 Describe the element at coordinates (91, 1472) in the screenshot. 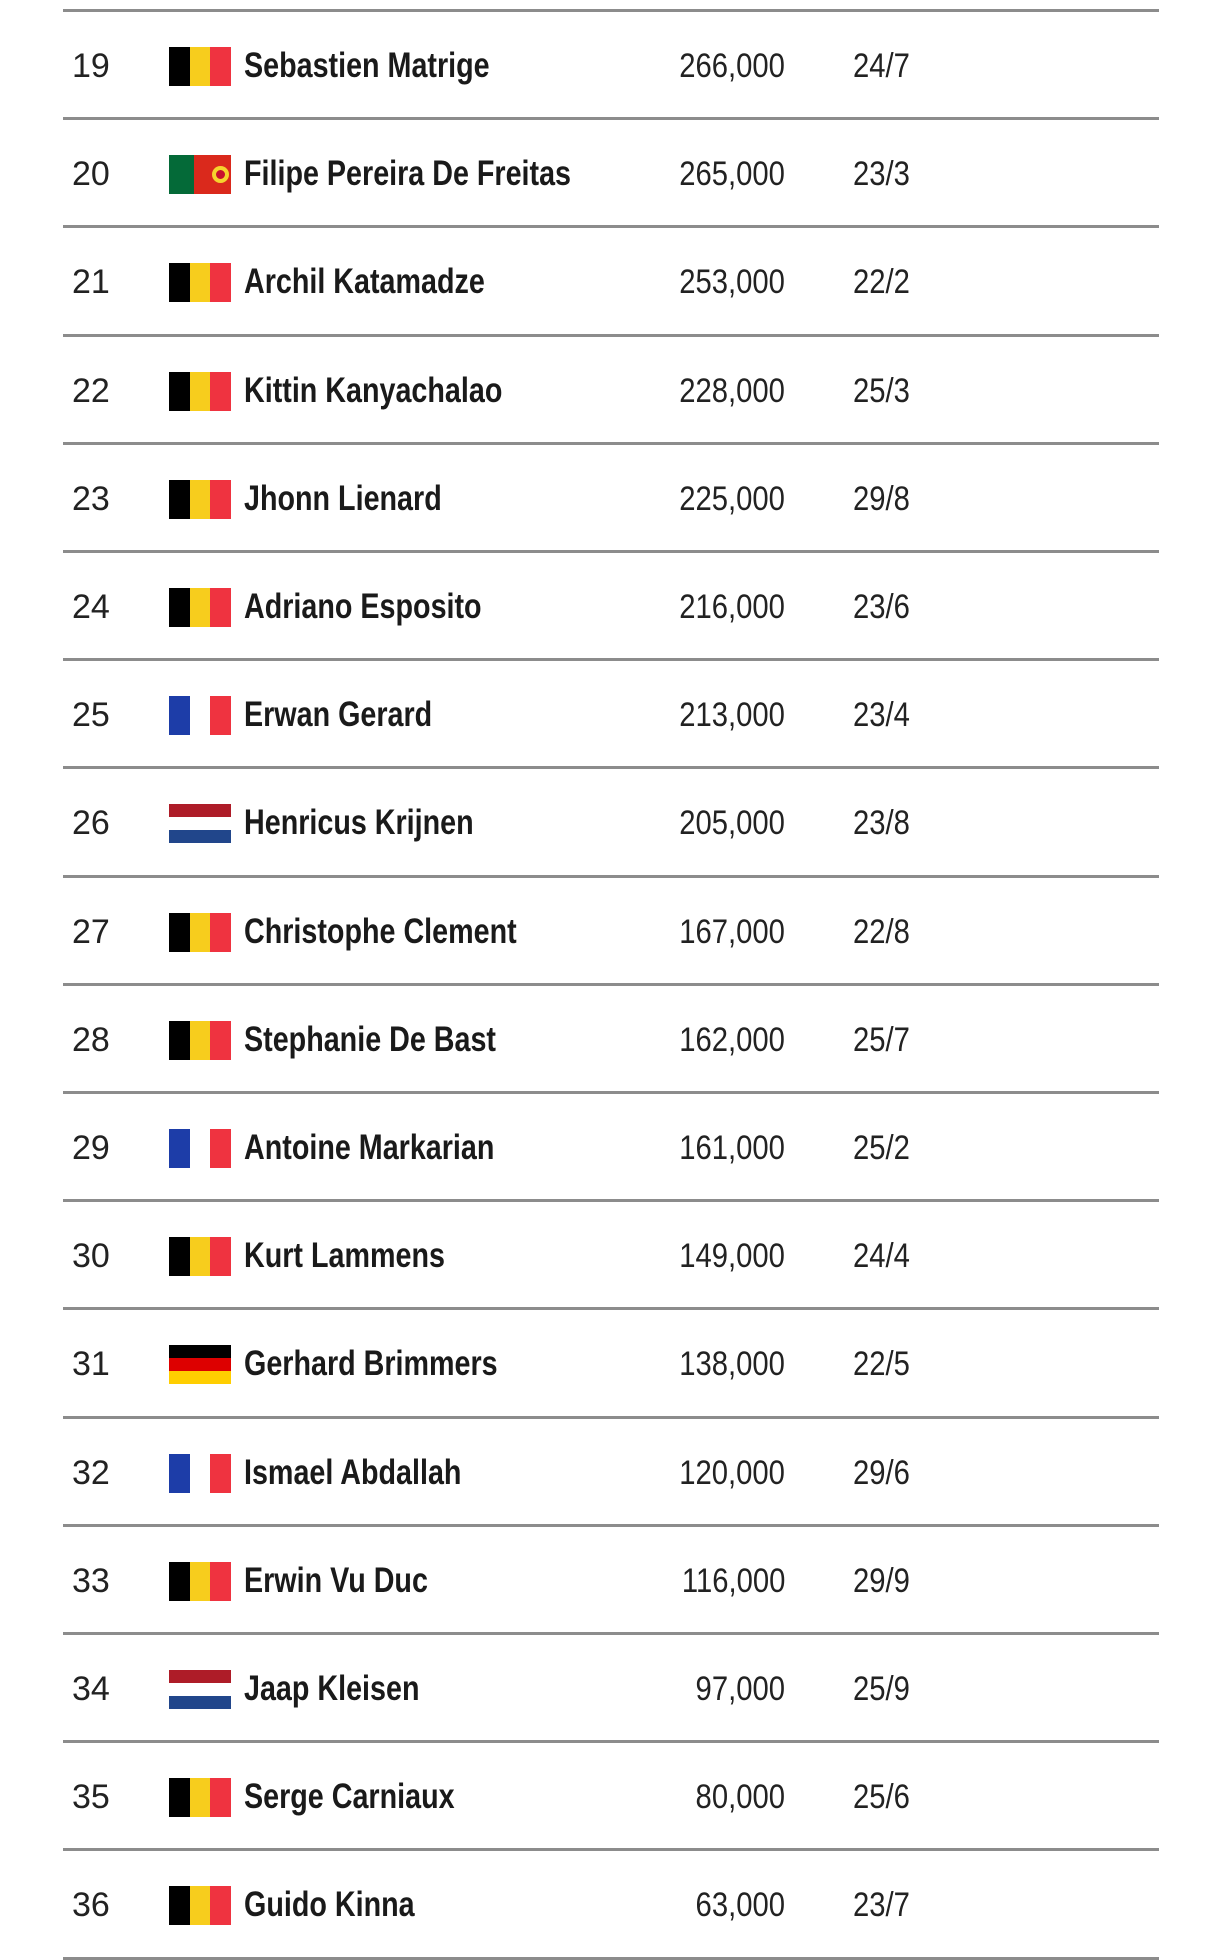

I see `rank-cell: 32` at that location.